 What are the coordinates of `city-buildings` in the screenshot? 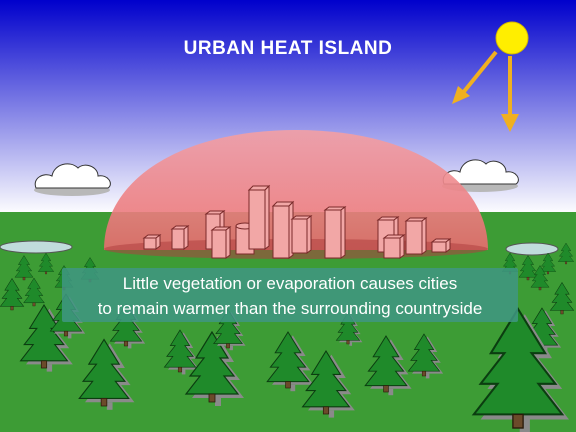 It's located at (297, 221).